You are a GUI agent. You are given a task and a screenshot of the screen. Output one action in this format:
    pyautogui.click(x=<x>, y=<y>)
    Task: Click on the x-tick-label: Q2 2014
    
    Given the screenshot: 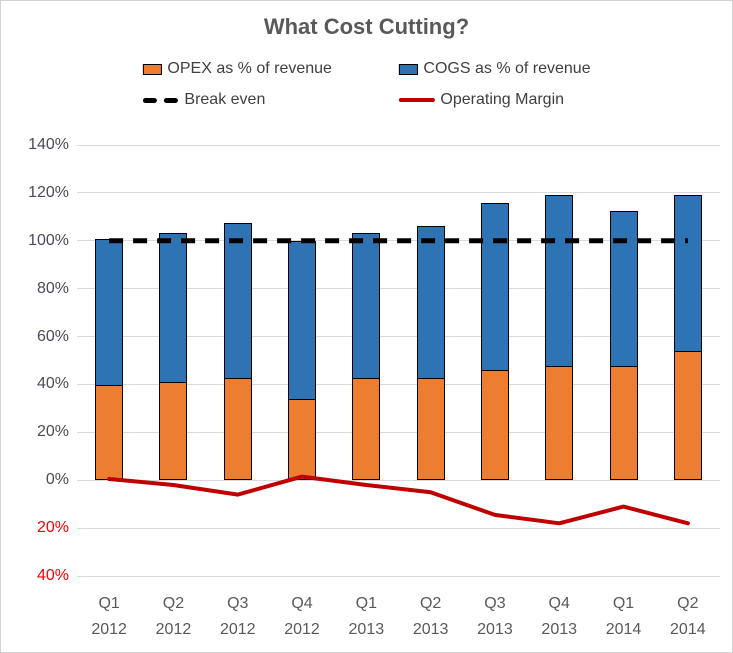 What is the action you would take?
    pyautogui.click(x=688, y=616)
    